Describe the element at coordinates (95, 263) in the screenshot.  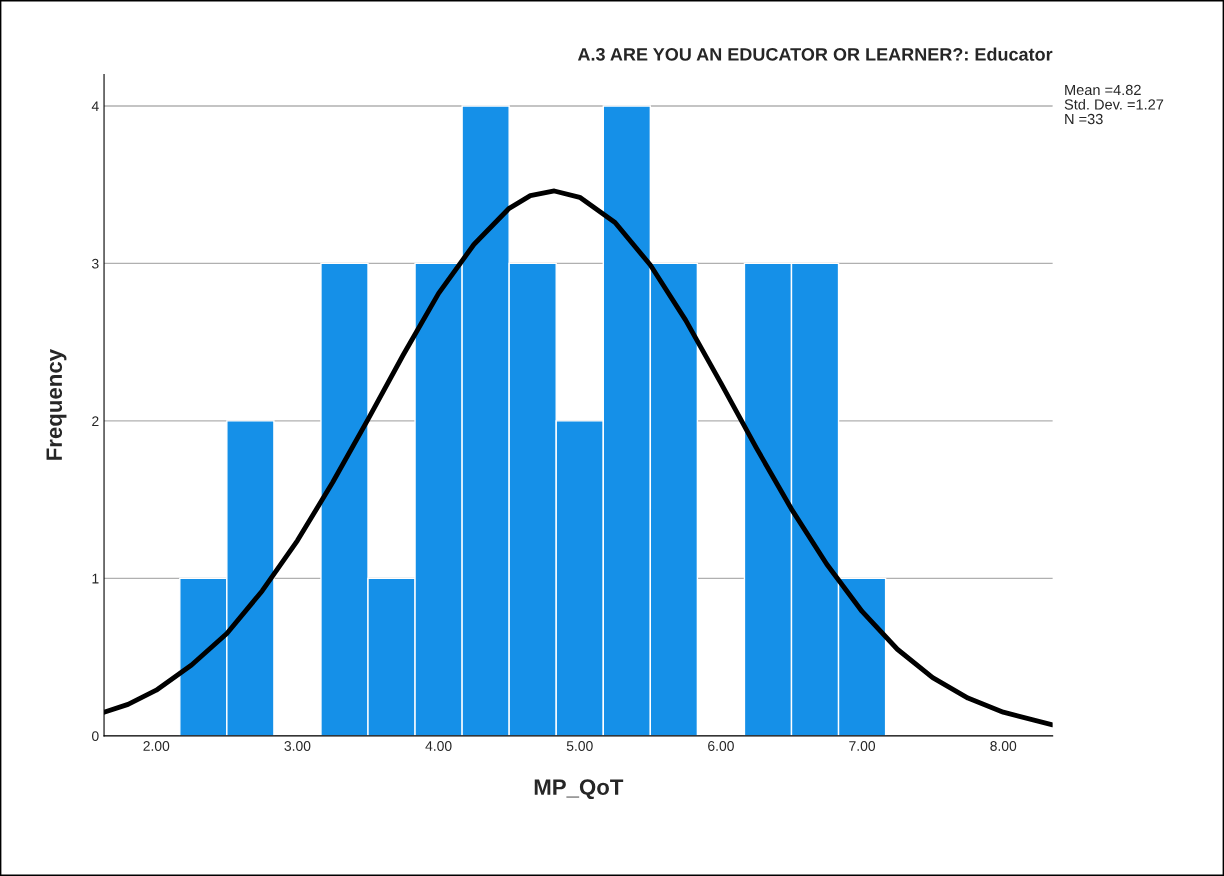
I see `y-tick-label: 3` at that location.